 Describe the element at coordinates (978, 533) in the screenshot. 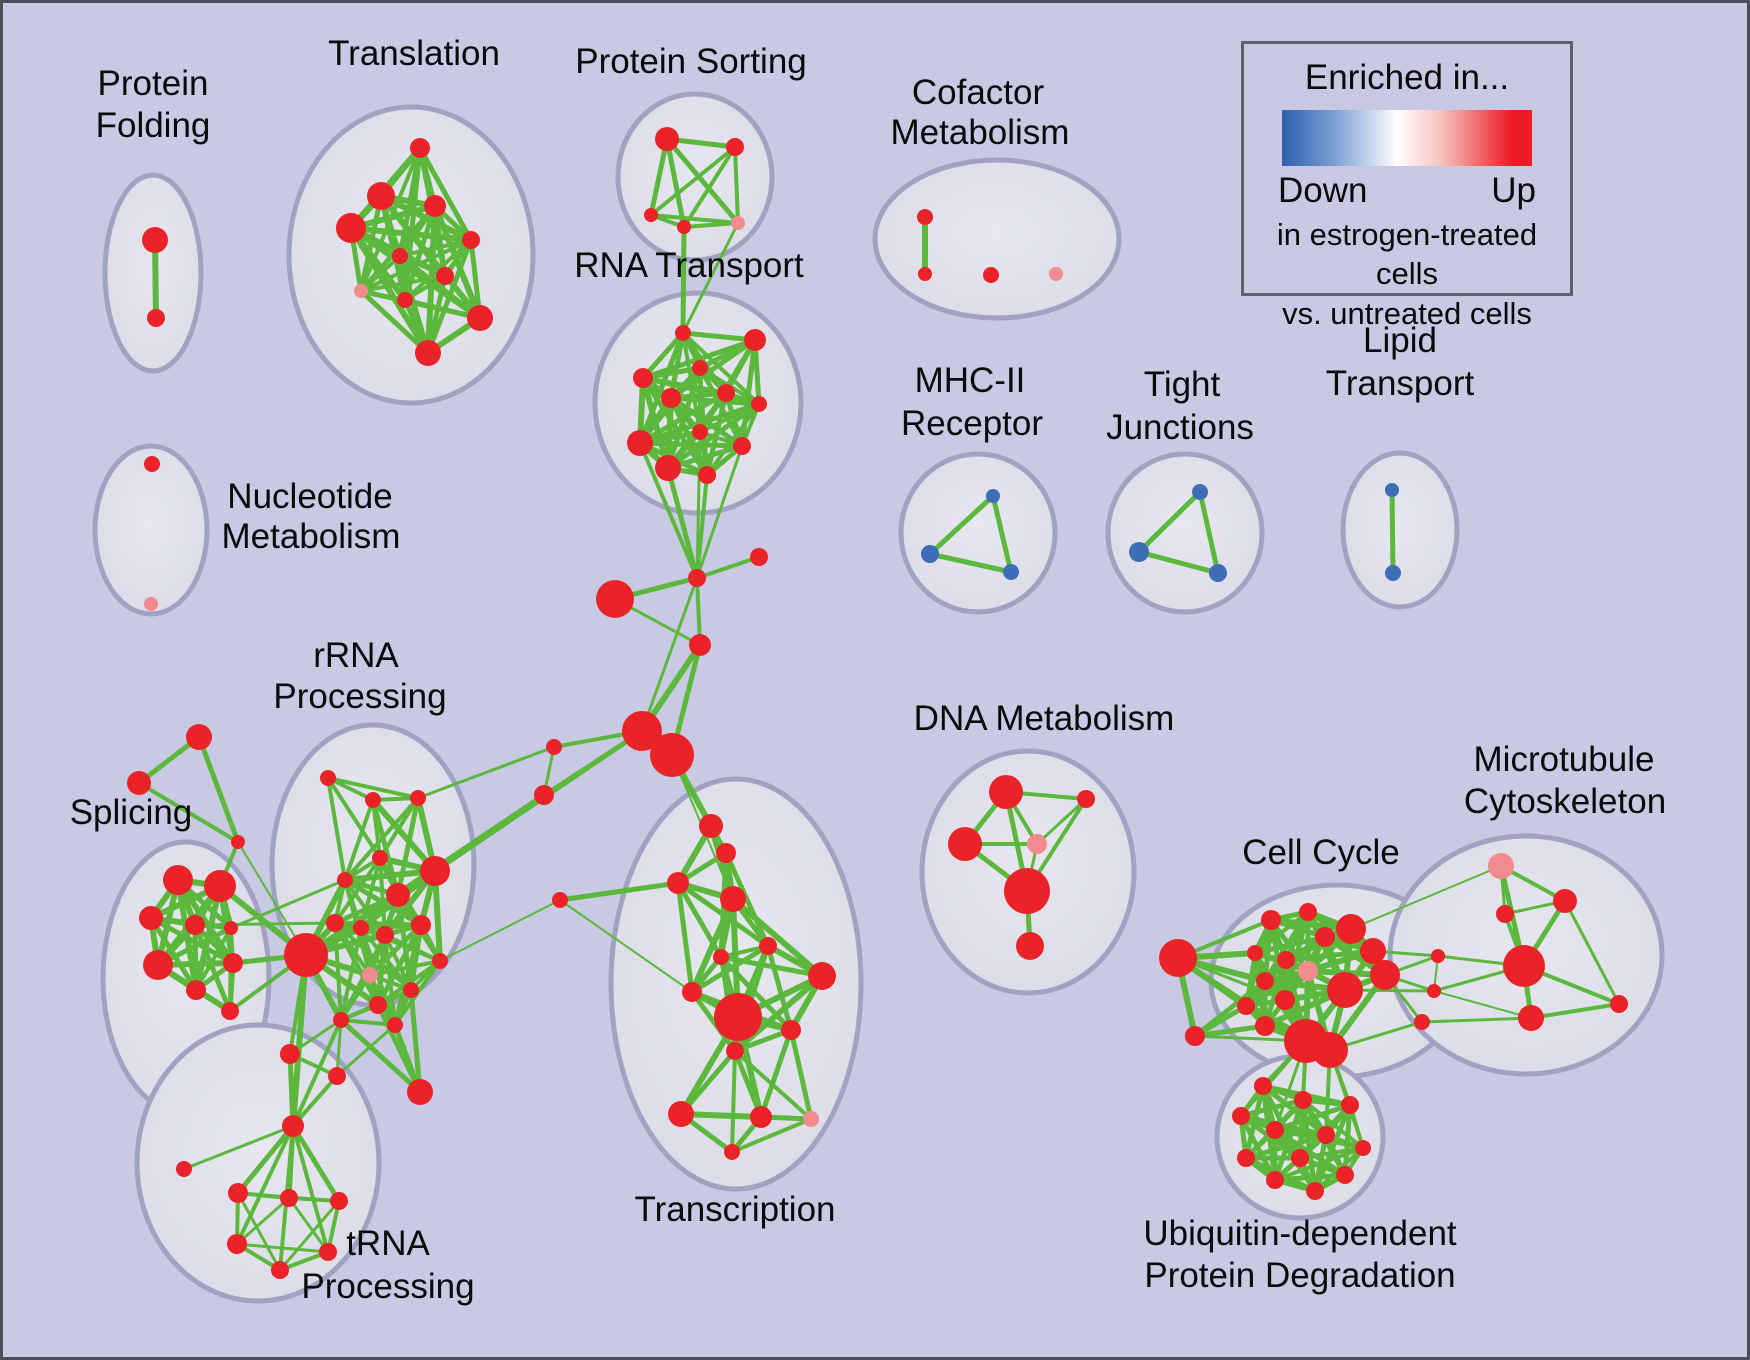

I see `cluster-ellipse-mhc-ii-receptor` at that location.